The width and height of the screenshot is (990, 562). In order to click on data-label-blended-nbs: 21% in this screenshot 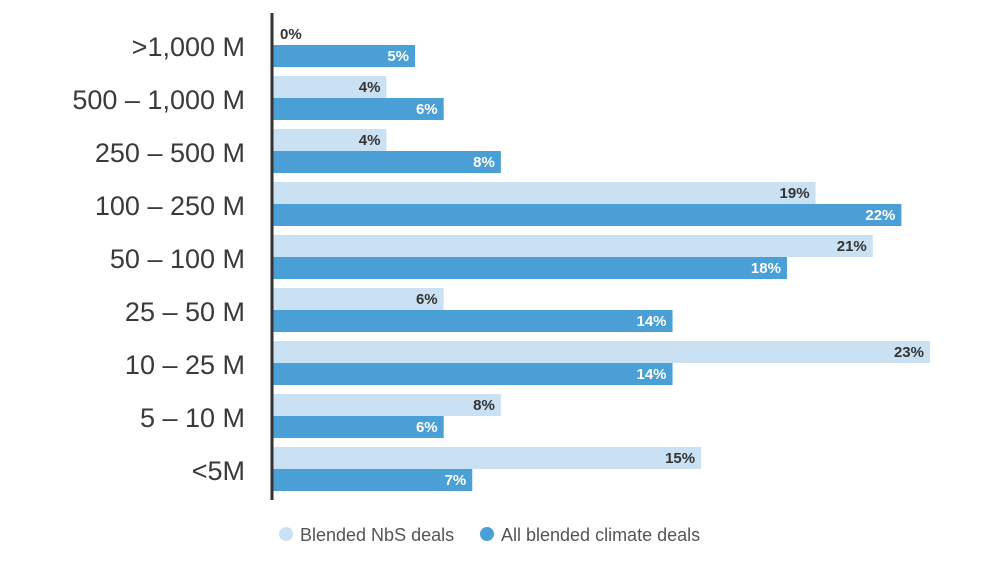, I will do `click(852, 246)`.